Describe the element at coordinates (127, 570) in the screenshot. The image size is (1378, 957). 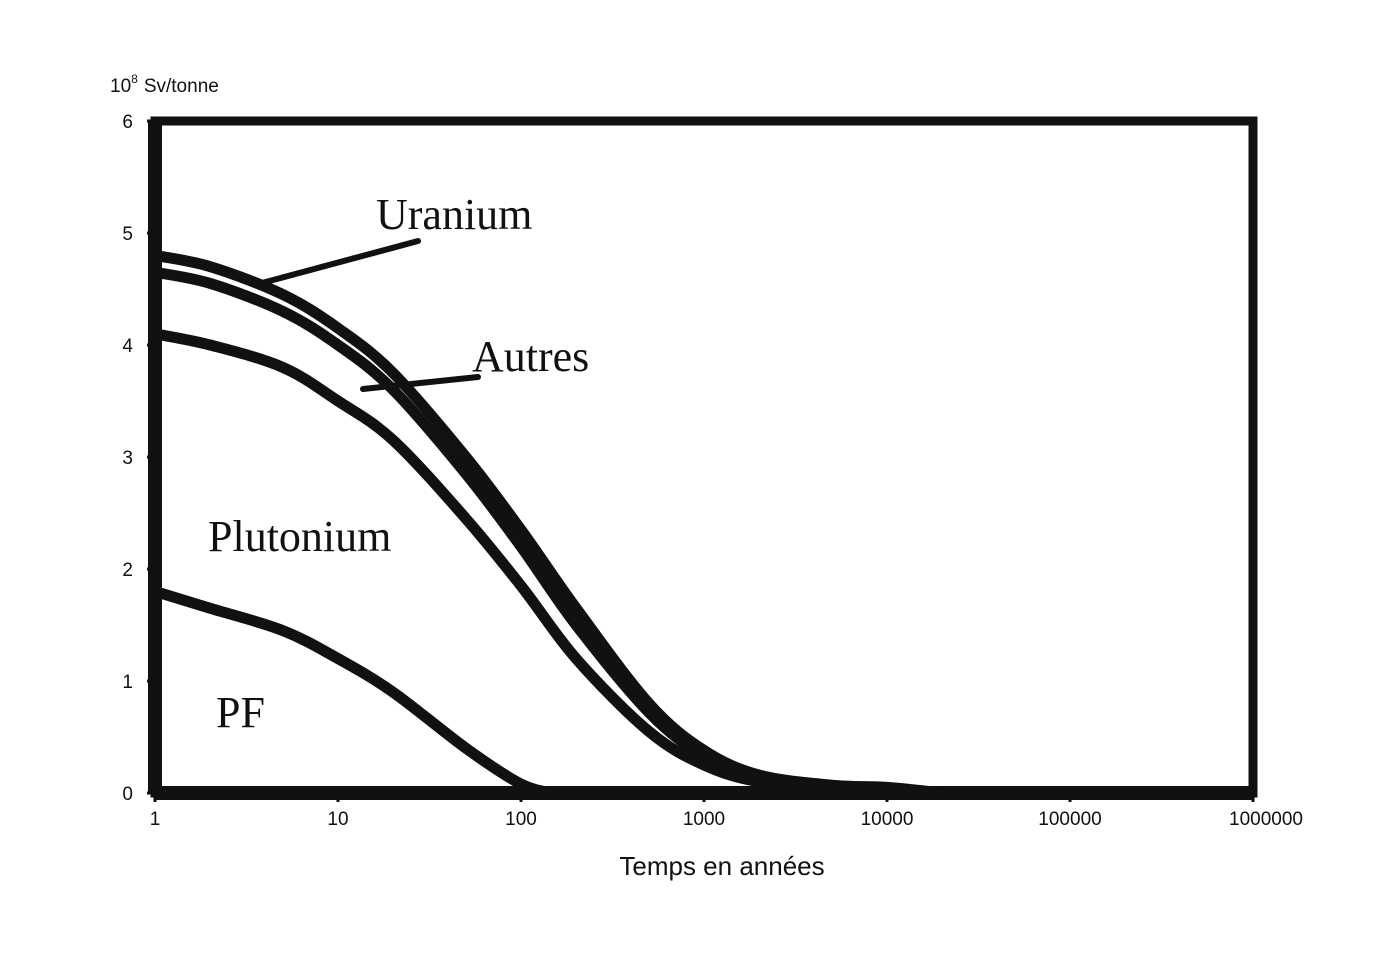
I see `y-tick-label: 2` at that location.